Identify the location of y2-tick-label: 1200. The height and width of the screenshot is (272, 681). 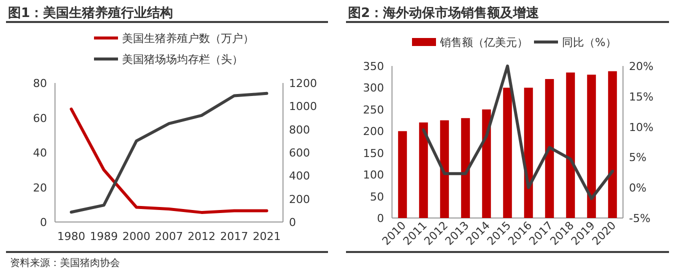
(303, 83).